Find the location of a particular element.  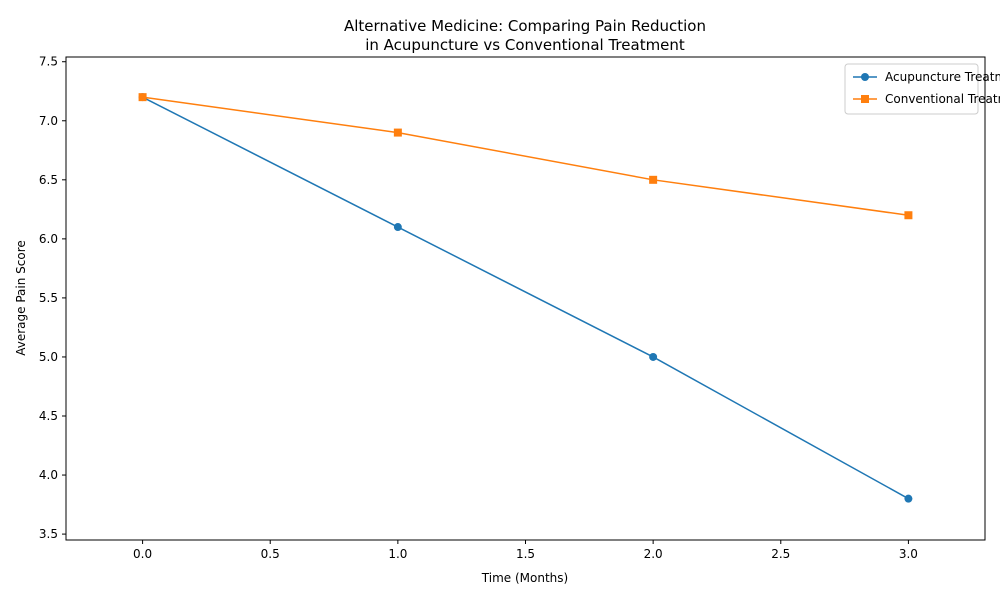

x-tick-label: 1.0 is located at coordinates (397, 554).